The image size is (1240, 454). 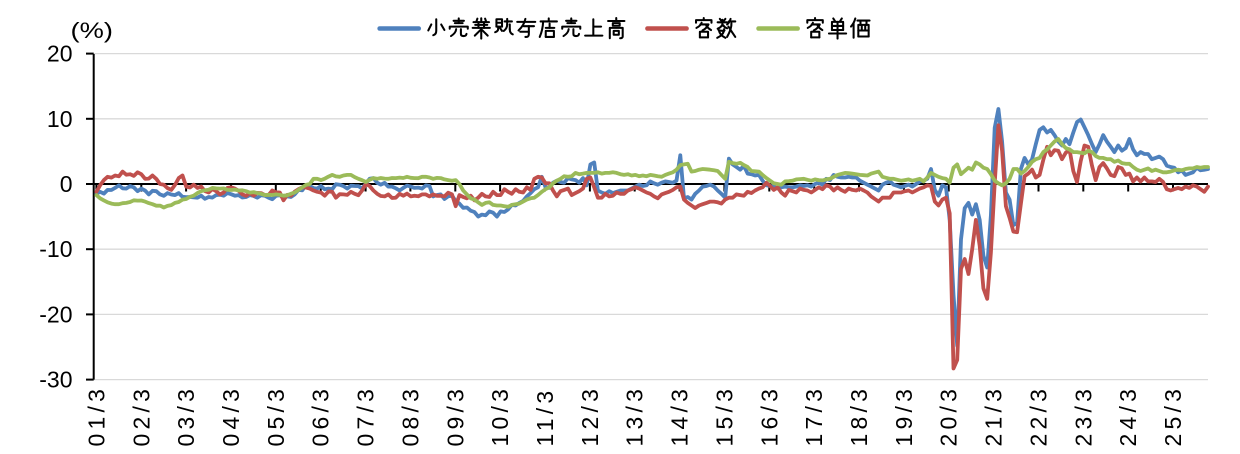 I want to click on svg-text: 14/3, so click(x=680, y=416).